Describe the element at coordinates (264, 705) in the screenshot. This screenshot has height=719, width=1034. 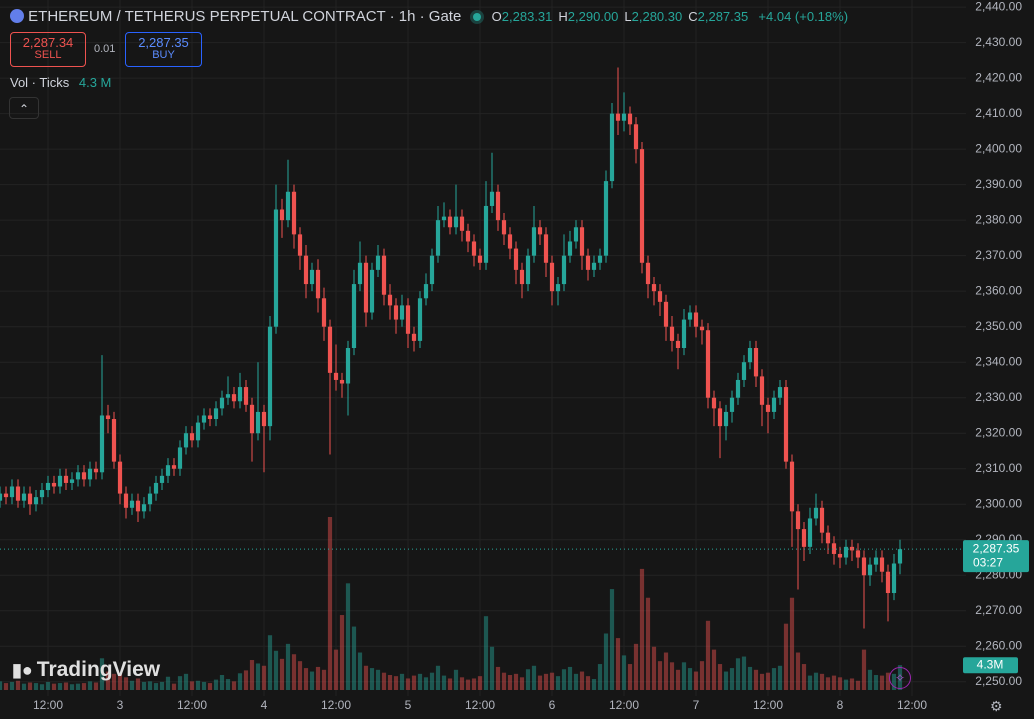
I see `x-tick-label: 4` at that location.